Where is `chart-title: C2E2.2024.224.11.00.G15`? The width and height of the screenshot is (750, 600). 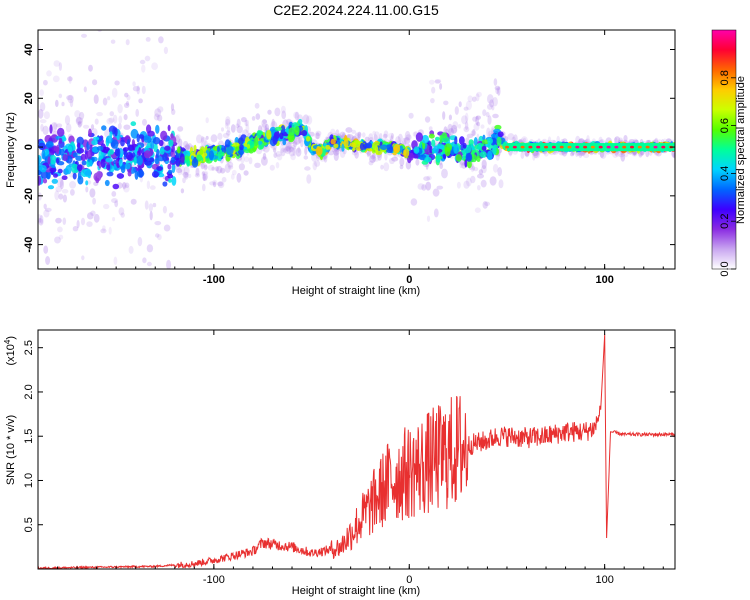 chart-title: C2E2.2024.224.11.00.G15 is located at coordinates (356, 10).